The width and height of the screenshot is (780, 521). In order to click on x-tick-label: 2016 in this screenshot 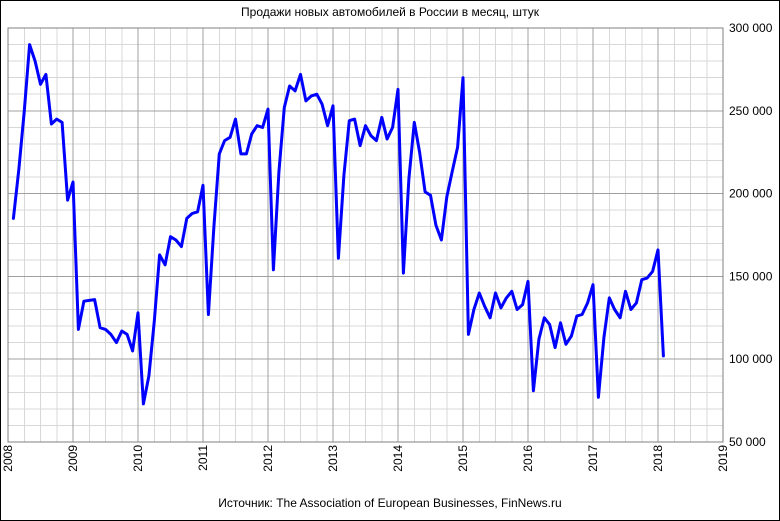, I will do `click(528, 458)`.